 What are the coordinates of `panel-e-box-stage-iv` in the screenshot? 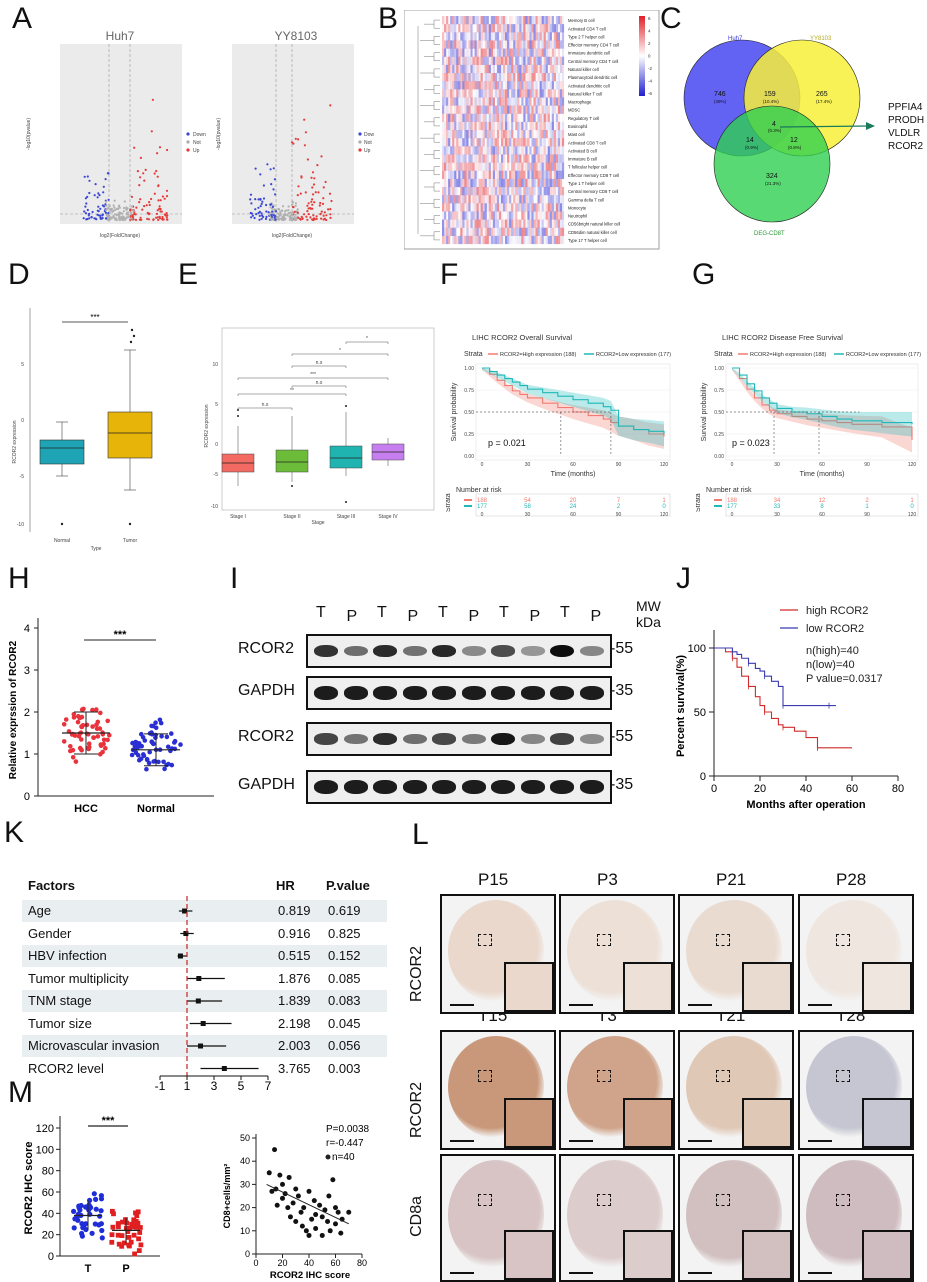 It's located at (388, 452).